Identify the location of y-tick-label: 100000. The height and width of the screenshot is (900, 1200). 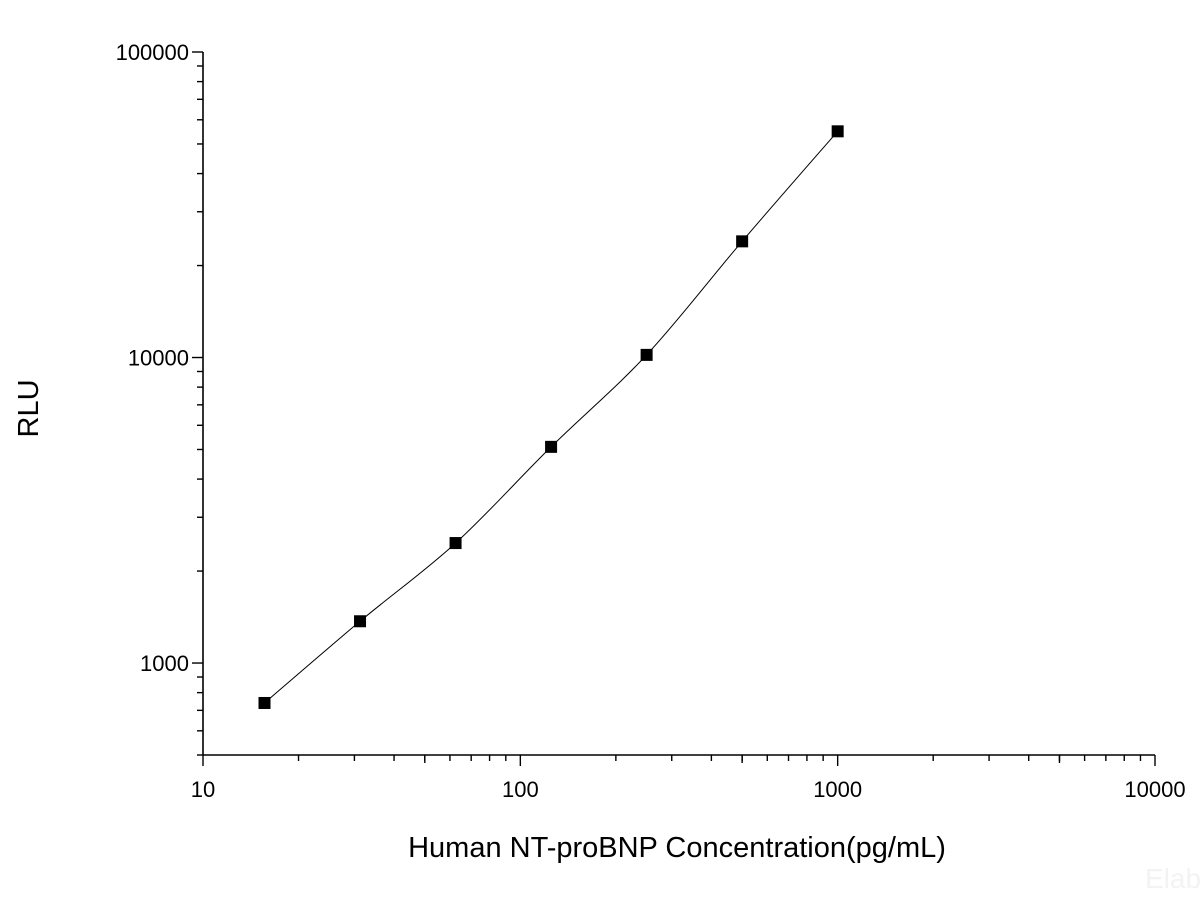
(152, 52).